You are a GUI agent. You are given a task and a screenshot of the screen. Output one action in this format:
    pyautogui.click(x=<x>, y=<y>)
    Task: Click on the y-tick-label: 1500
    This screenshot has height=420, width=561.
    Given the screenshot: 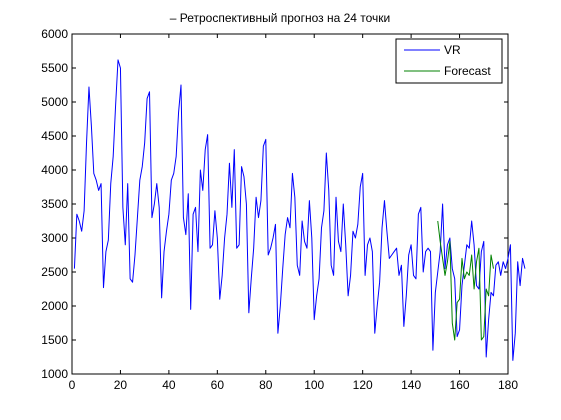 What is the action you would take?
    pyautogui.click(x=54, y=340)
    